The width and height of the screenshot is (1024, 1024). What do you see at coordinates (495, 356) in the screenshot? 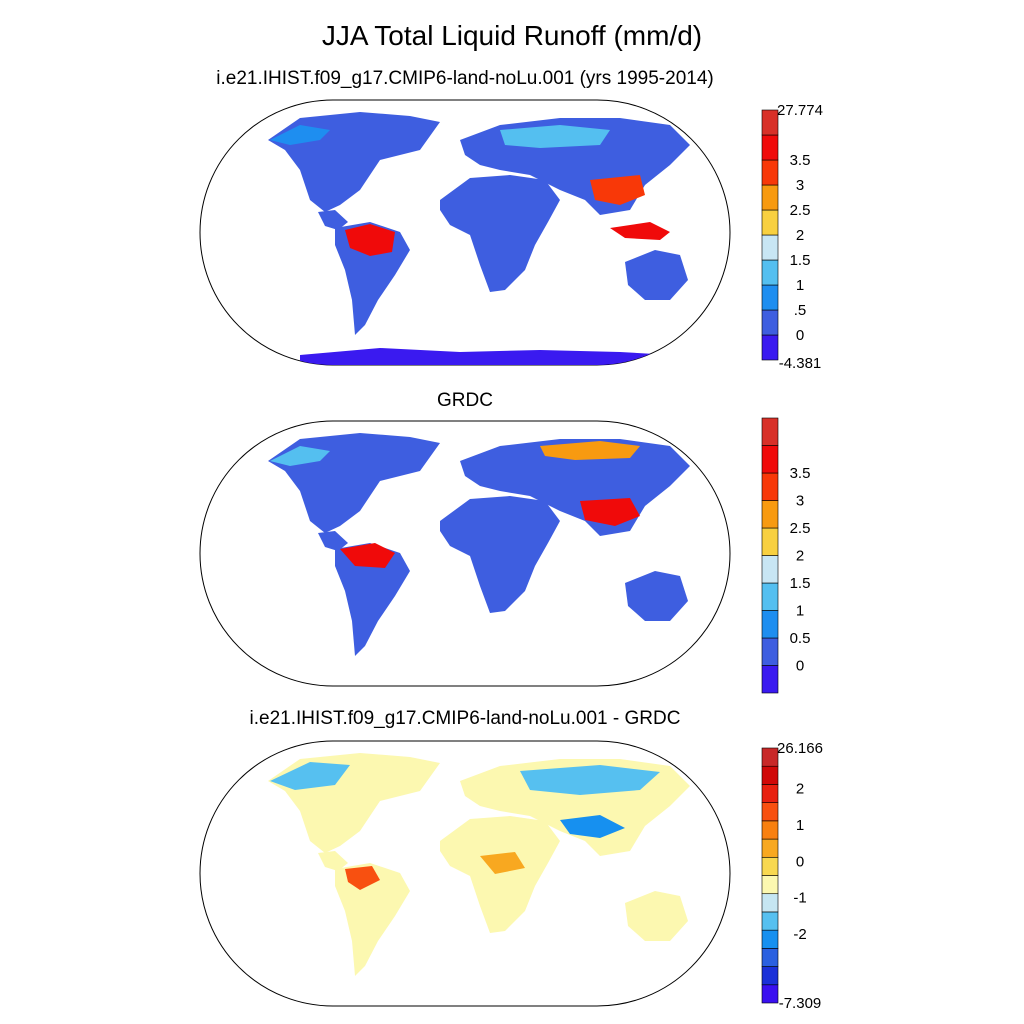
I see `antarctica-land` at bounding box center [495, 356].